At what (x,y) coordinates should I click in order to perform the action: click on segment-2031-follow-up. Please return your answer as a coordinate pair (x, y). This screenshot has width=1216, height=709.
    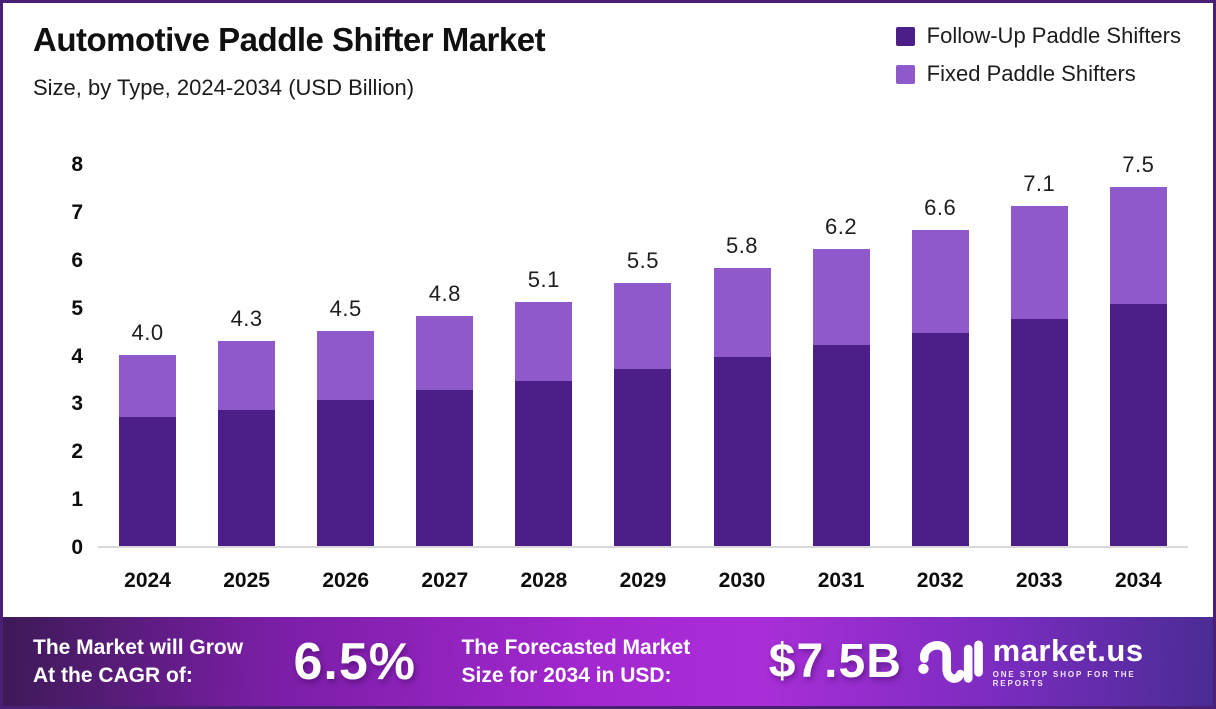
    Looking at the image, I should click on (841, 445).